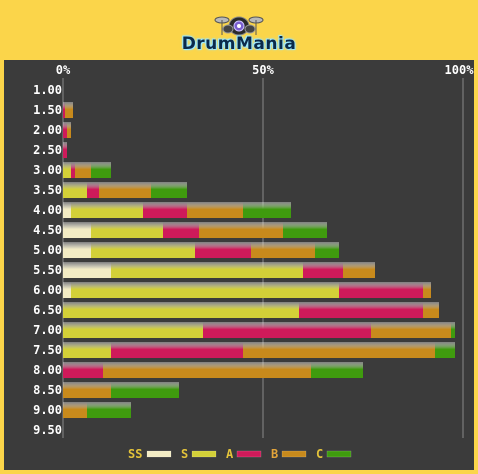 This screenshot has width=478, height=474. Describe the element at coordinates (47, 330) in the screenshot. I see `y-category-label: 7.00` at that location.